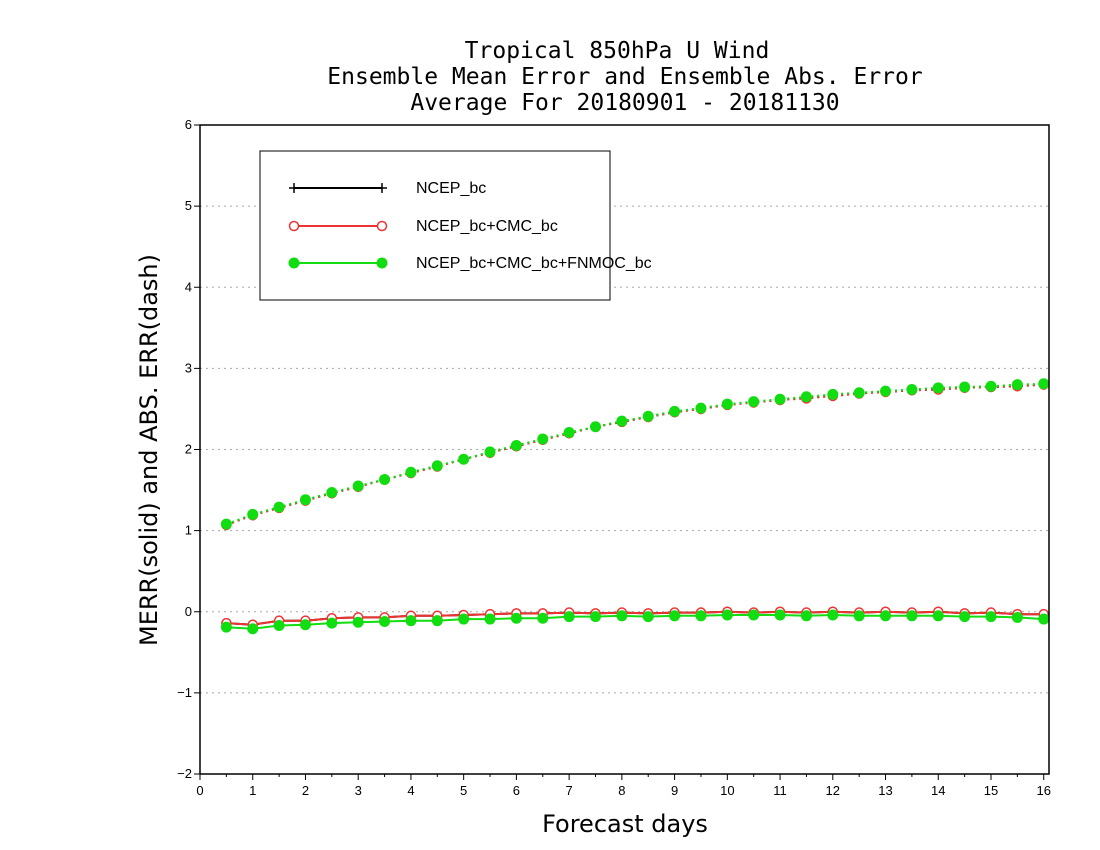 Image resolution: width=1100 pixels, height=850 pixels. Describe the element at coordinates (188, 530) in the screenshot. I see `y-tick-label: 1` at that location.